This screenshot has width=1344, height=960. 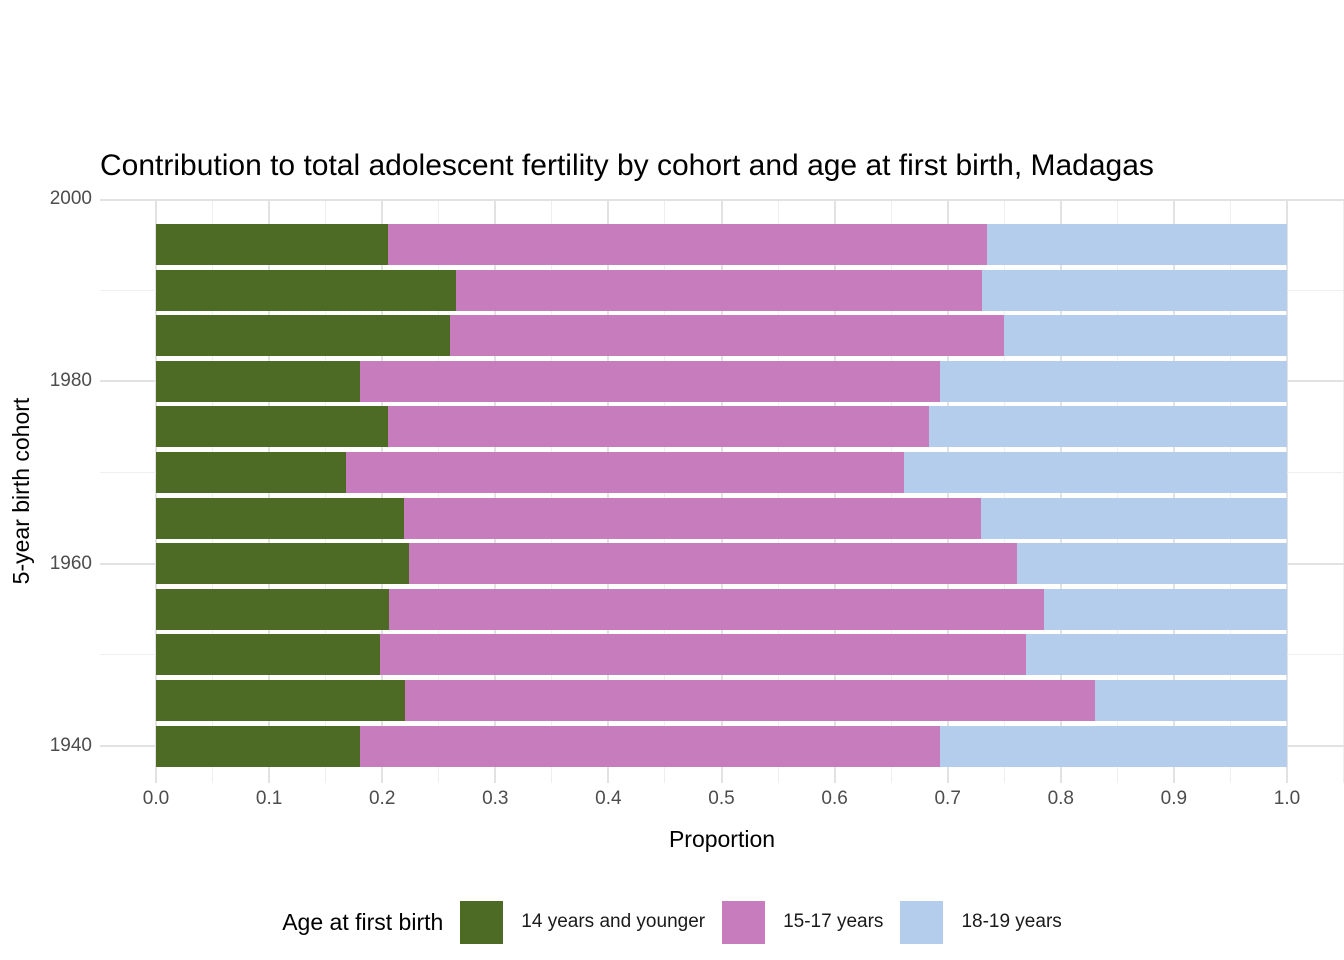 I want to click on x-tick-label: 0.1, so click(x=269, y=798).